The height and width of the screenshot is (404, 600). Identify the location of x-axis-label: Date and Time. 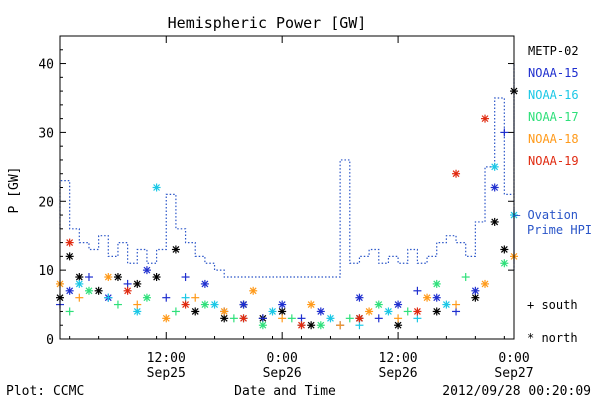
(285, 391).